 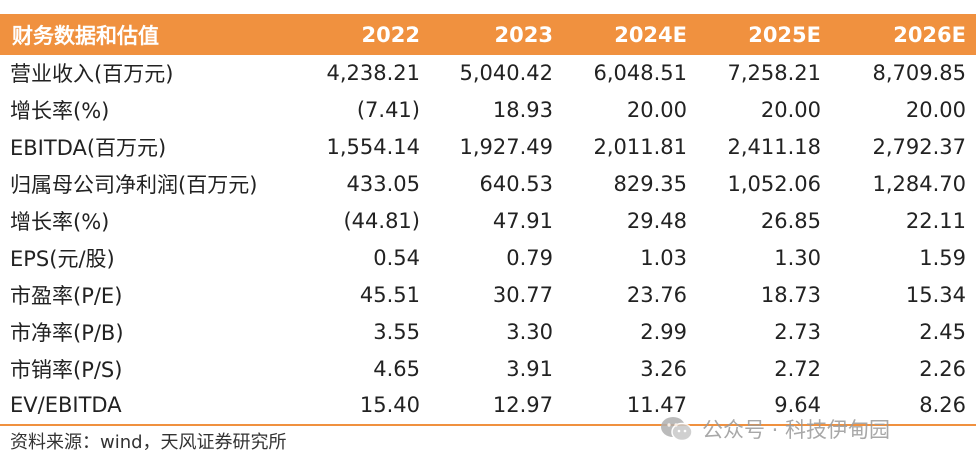 I want to click on cell-value: 47.91, so click(x=522, y=221).